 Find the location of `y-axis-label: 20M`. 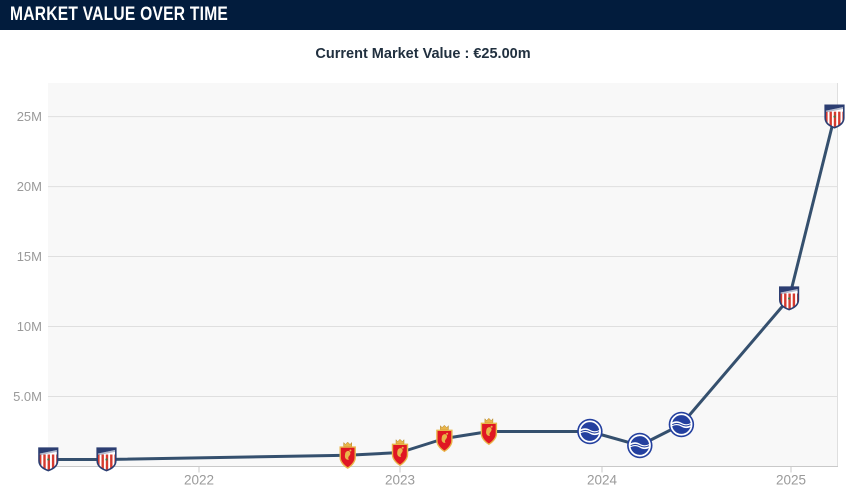

y-axis-label: 20M is located at coordinates (29, 186).